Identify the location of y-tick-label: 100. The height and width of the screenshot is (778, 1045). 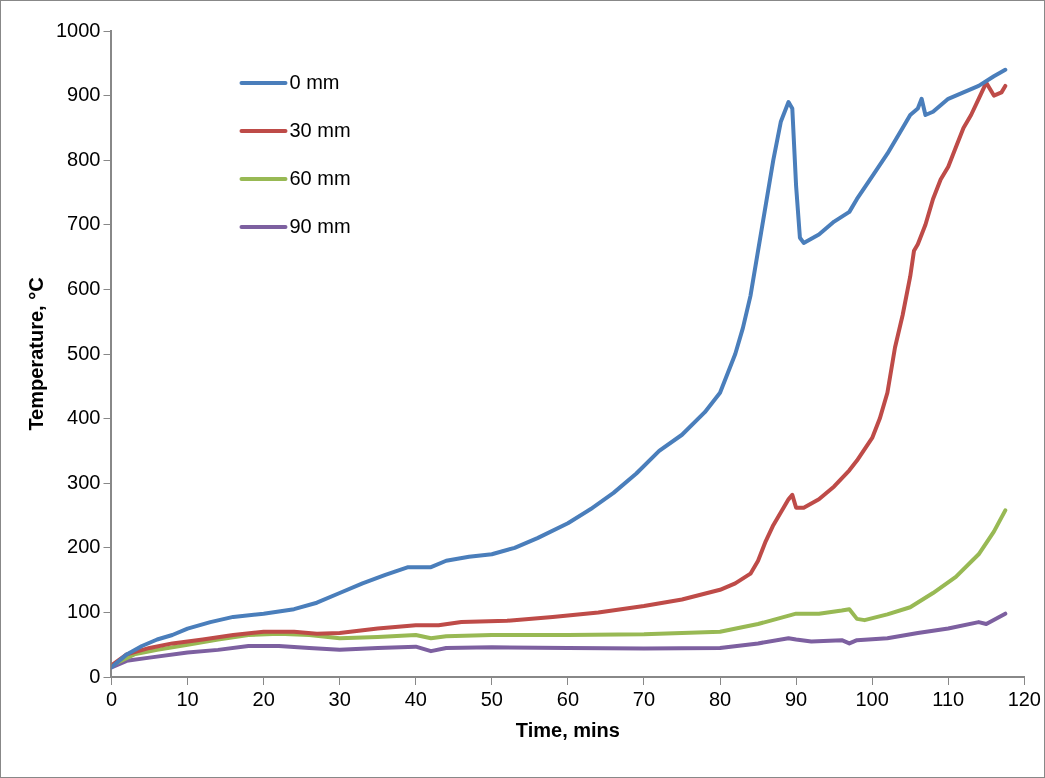
(84, 610).